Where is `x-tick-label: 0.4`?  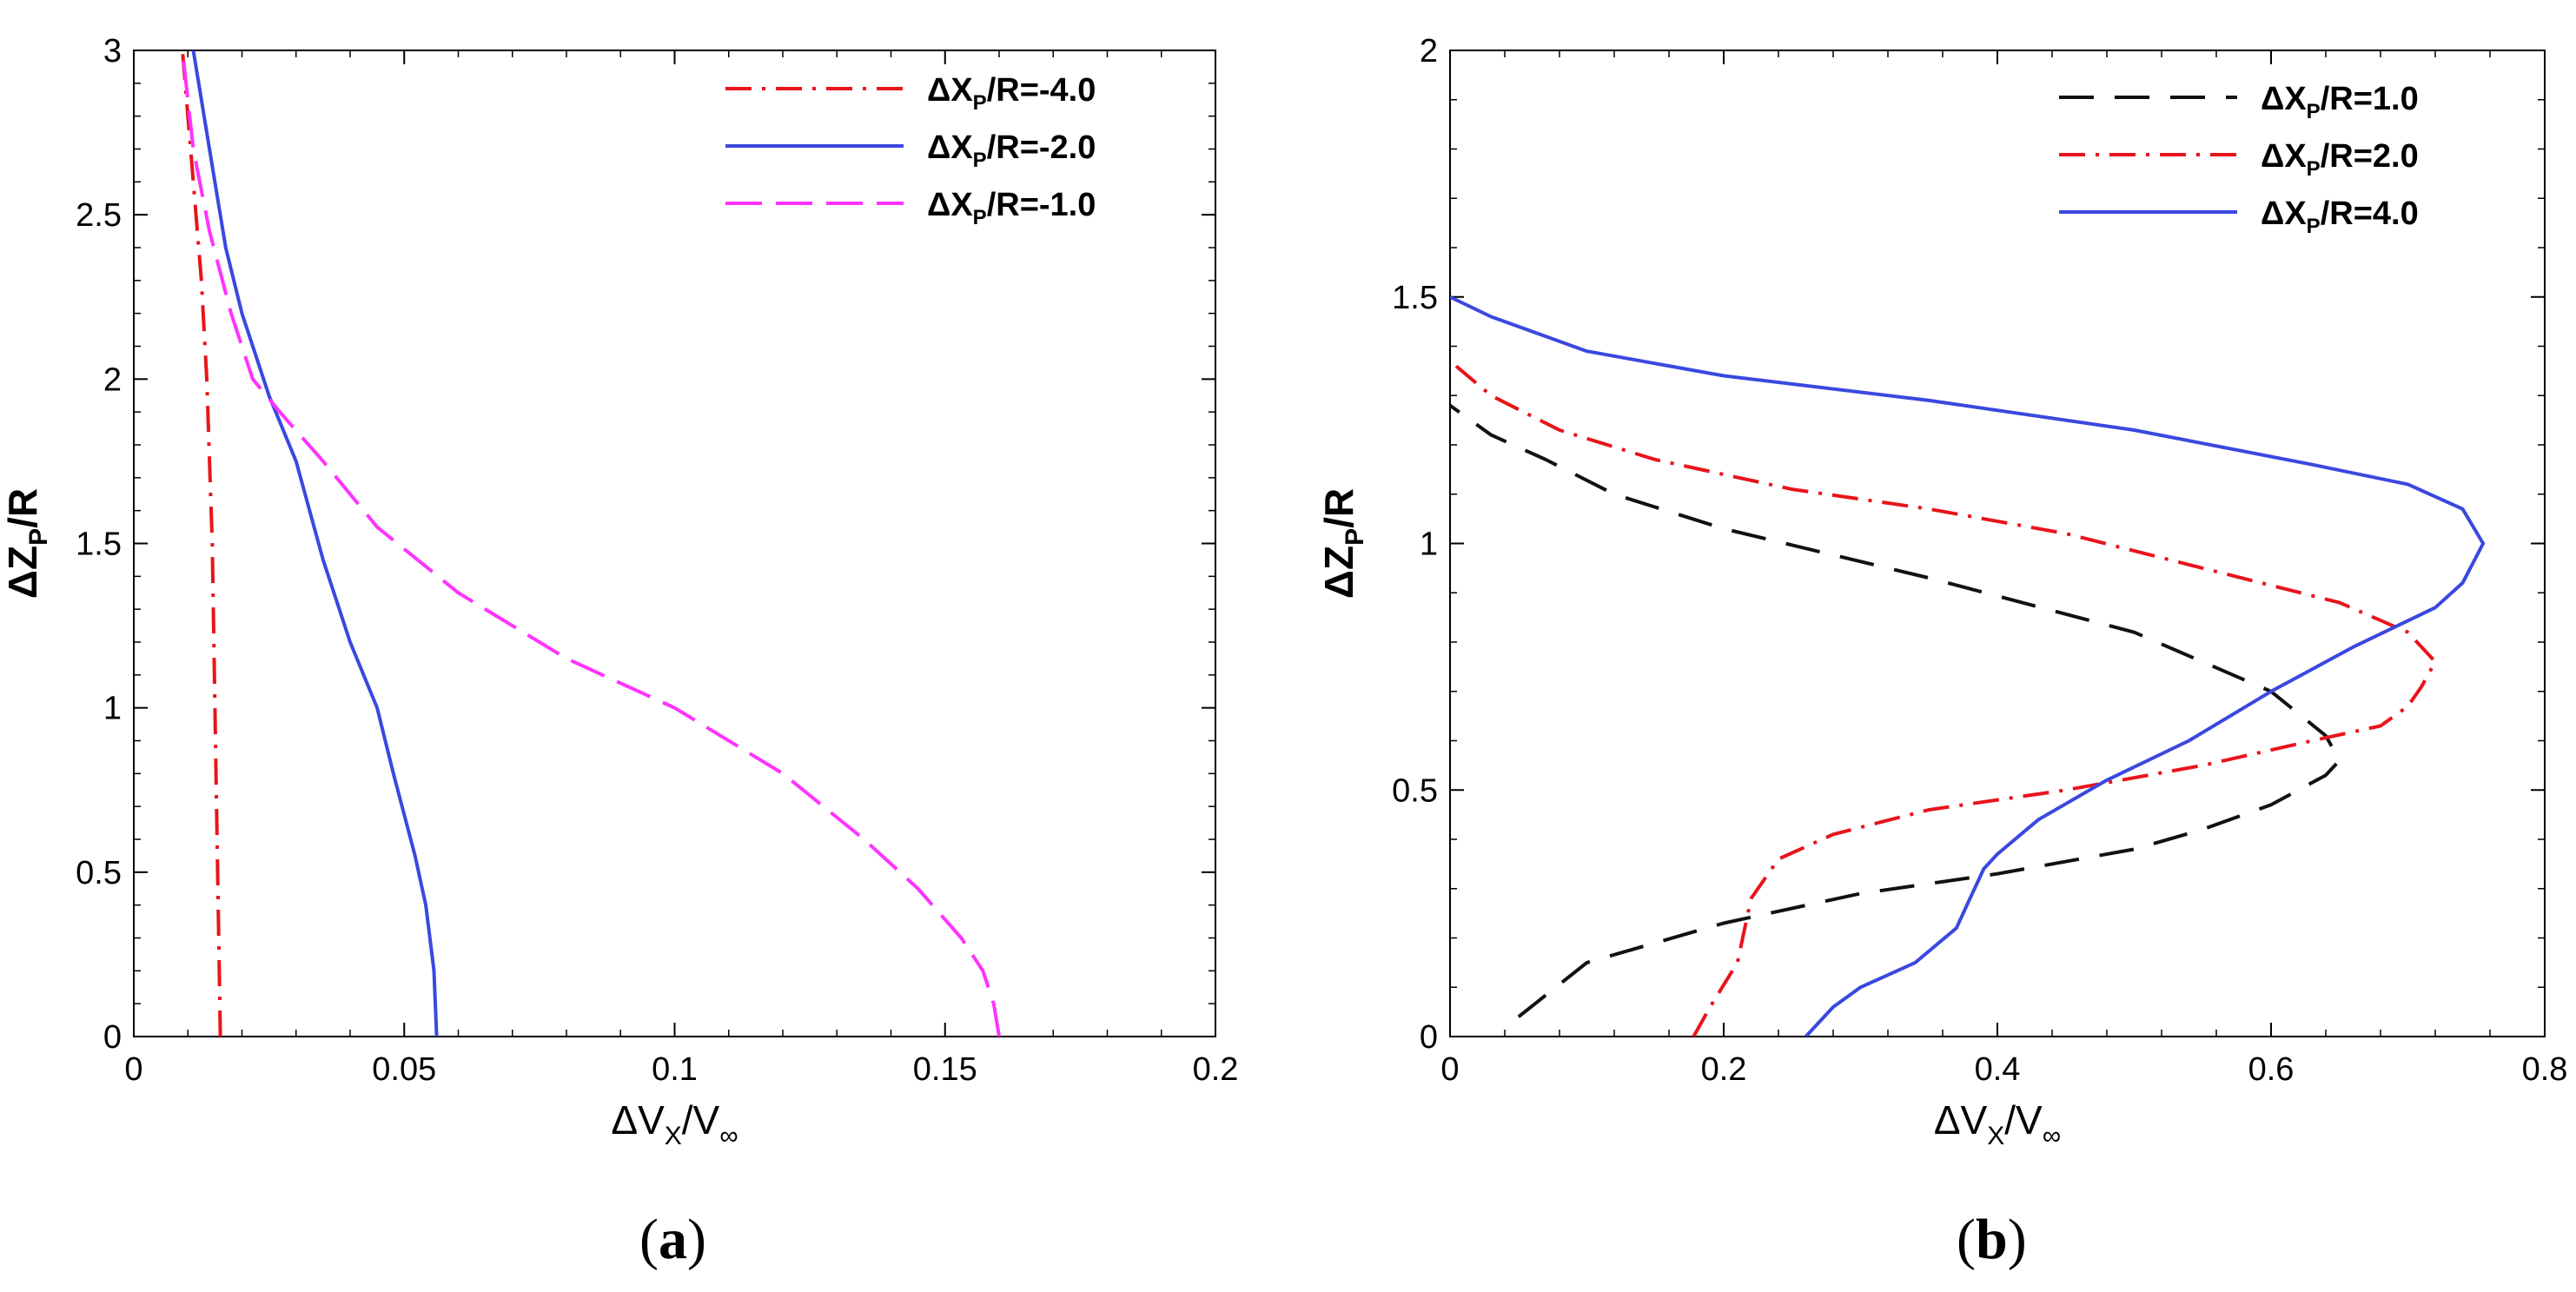 x-tick-label: 0.4 is located at coordinates (1998, 1069).